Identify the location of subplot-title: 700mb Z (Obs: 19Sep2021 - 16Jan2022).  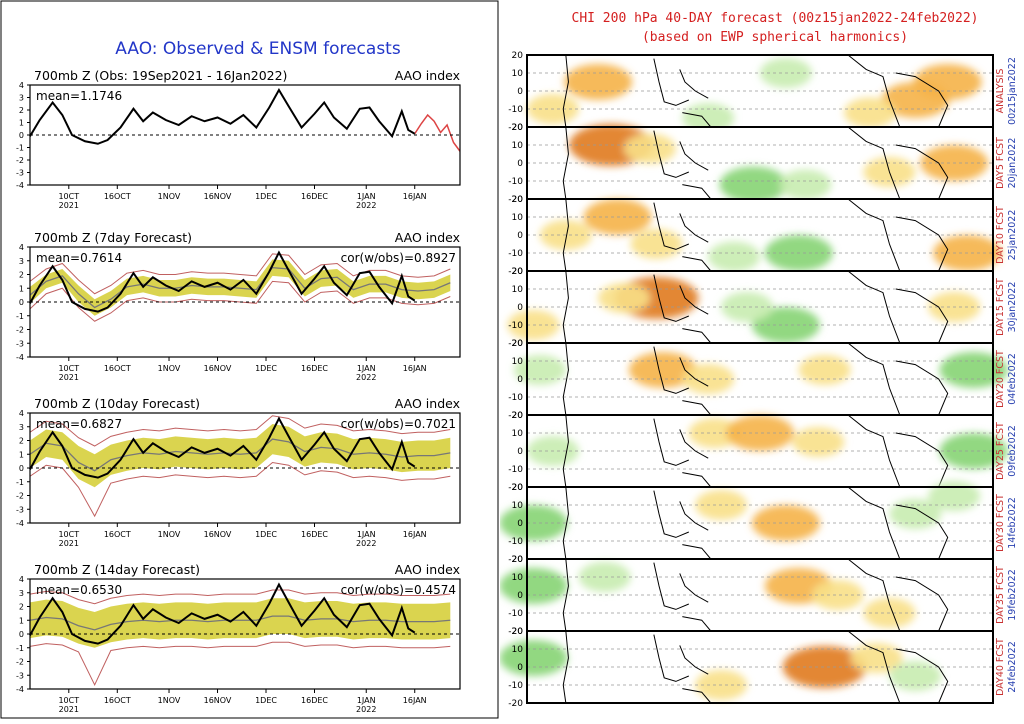
(160, 75).